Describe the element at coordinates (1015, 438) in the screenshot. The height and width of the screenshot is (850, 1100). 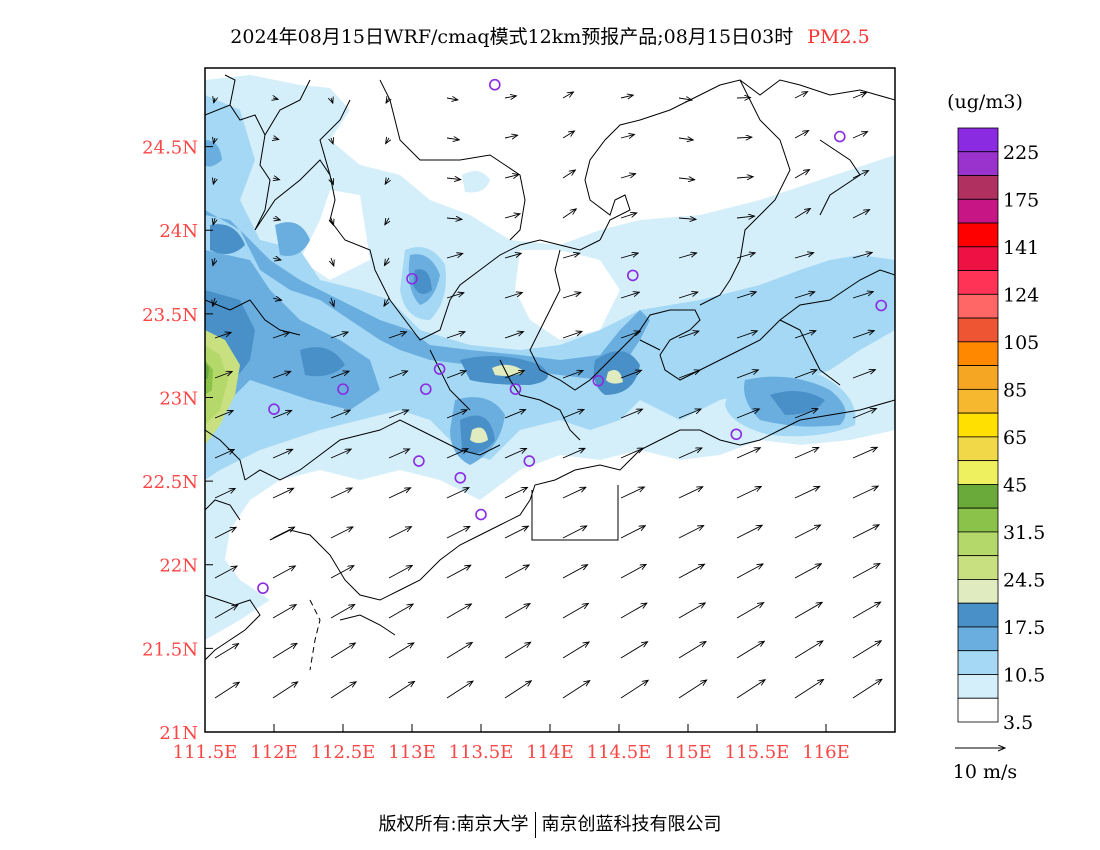
I see `legend-label: 65` at that location.